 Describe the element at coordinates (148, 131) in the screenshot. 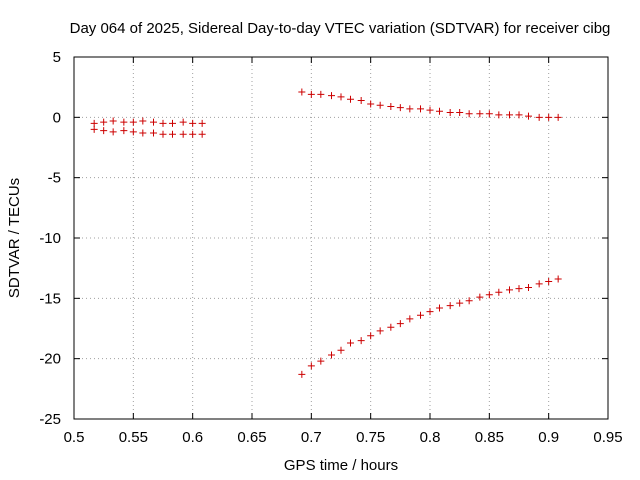

I see `series-track-a-lower` at that location.